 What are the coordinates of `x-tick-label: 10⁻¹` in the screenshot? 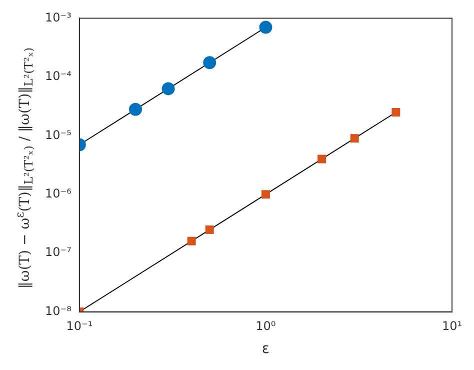 It's located at (79, 326).